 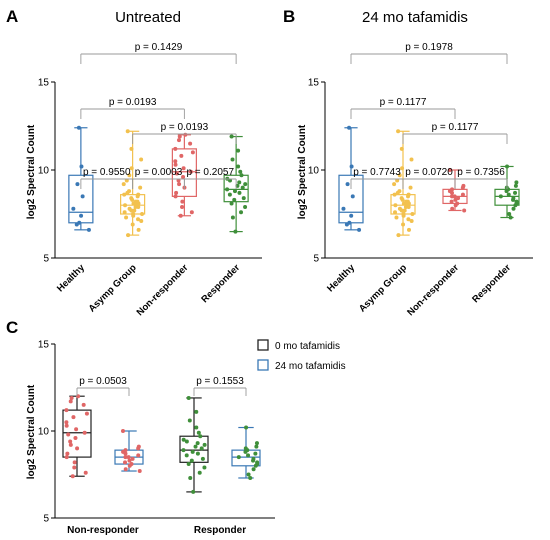 What do you see at coordinates (236, 188) in the screenshot?
I see `box-3-box` at bounding box center [236, 188].